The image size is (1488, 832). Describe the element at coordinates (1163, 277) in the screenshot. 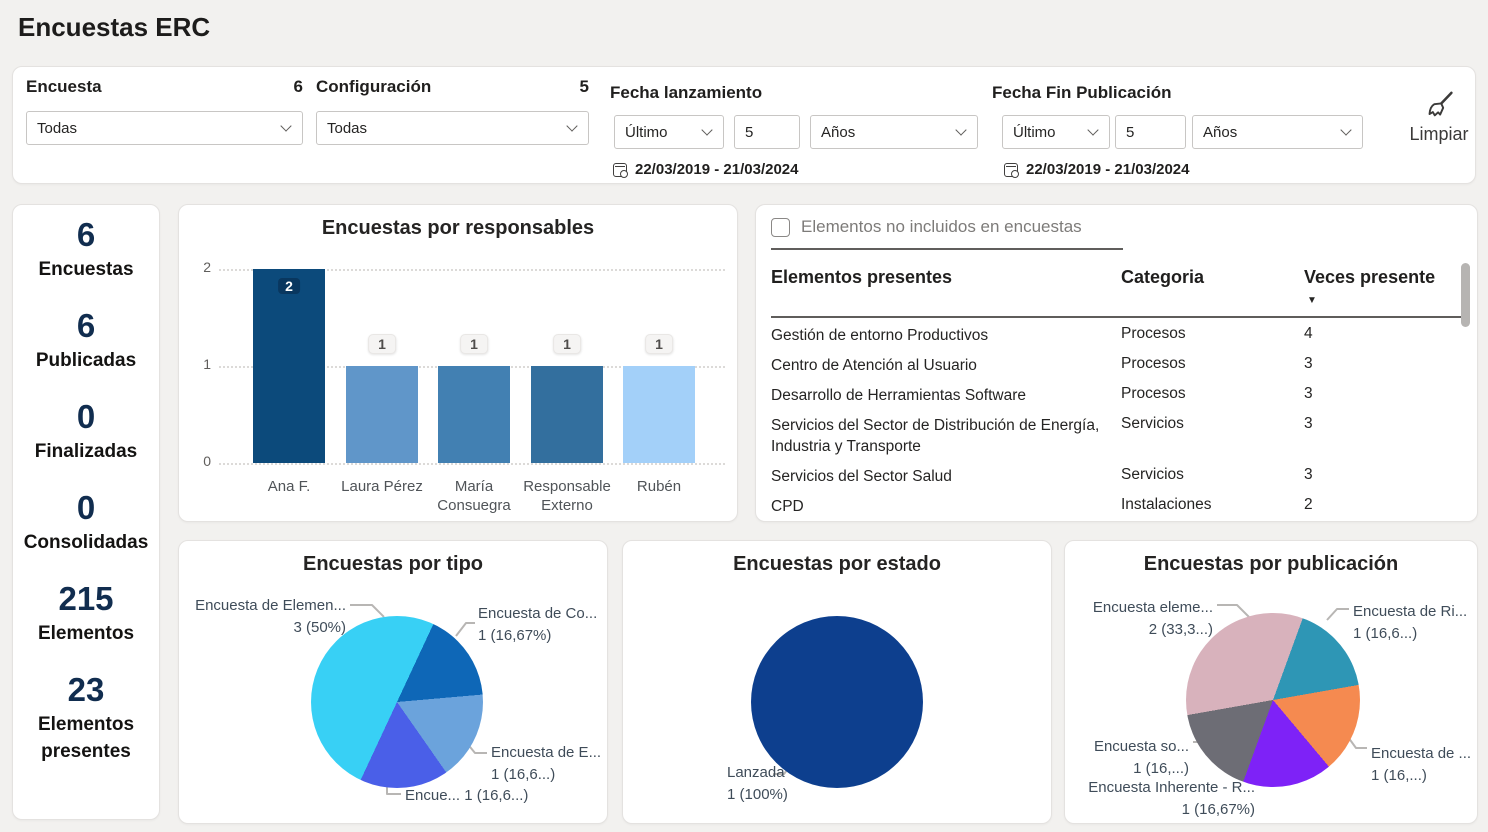

I see `column-header-categoria: Categoria` at that location.